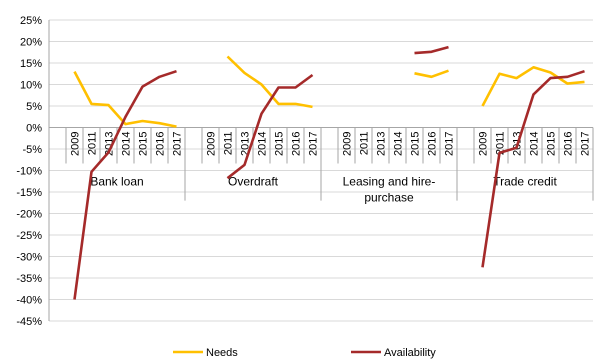  What do you see at coordinates (31, 64) in the screenshot?
I see `y-tick-label: 15%` at bounding box center [31, 64].